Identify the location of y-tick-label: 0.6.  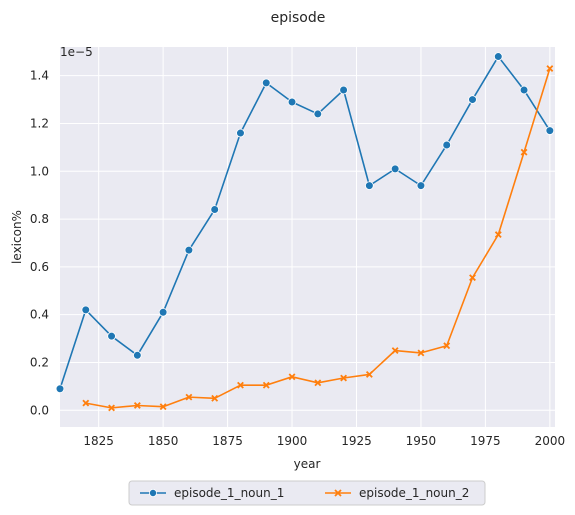
(39, 267).